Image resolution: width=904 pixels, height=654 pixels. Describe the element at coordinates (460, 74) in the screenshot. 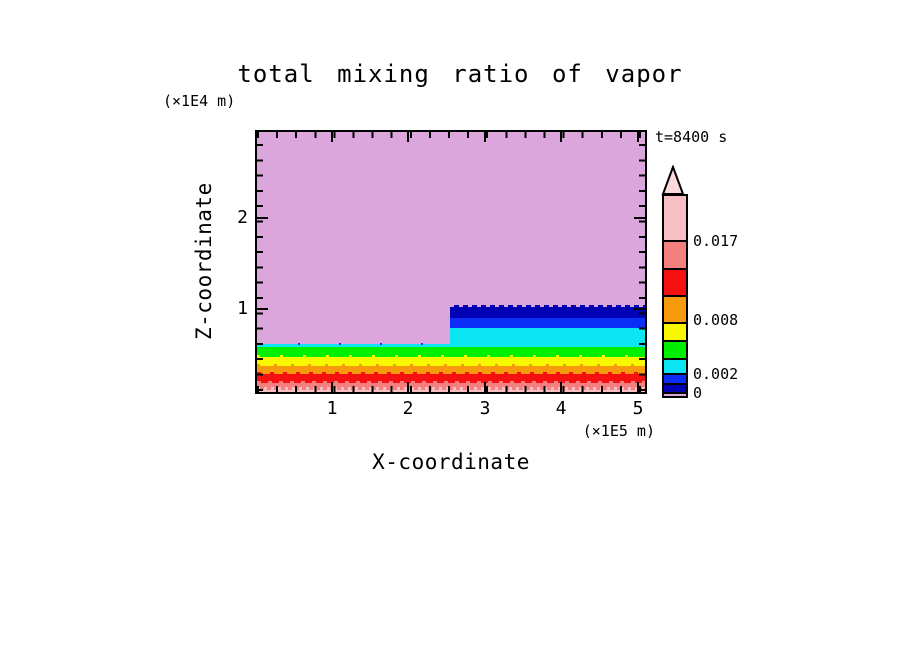

I see `chart-title: total mixing ratio of vapor` at that location.